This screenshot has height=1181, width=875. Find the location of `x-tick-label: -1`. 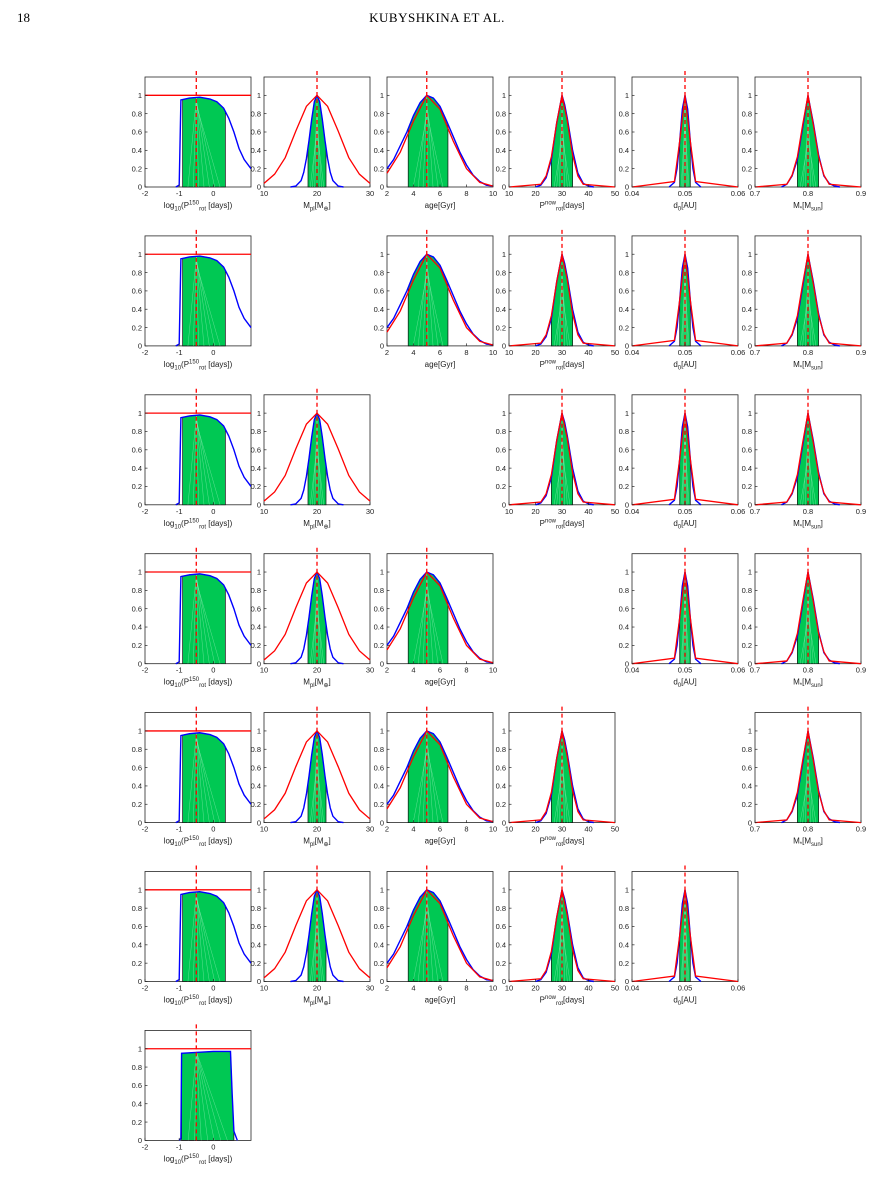

x-tick-label: -1 is located at coordinates (179, 1146).